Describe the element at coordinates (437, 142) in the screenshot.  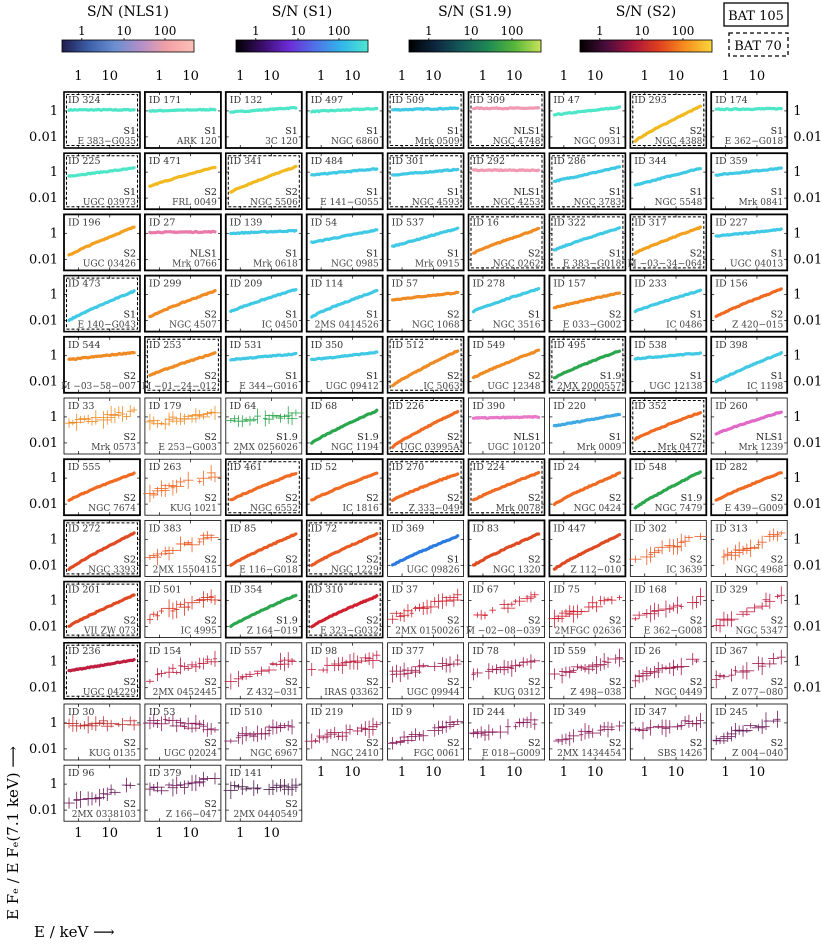
I see `panel-name: Mrk 0509` at that location.